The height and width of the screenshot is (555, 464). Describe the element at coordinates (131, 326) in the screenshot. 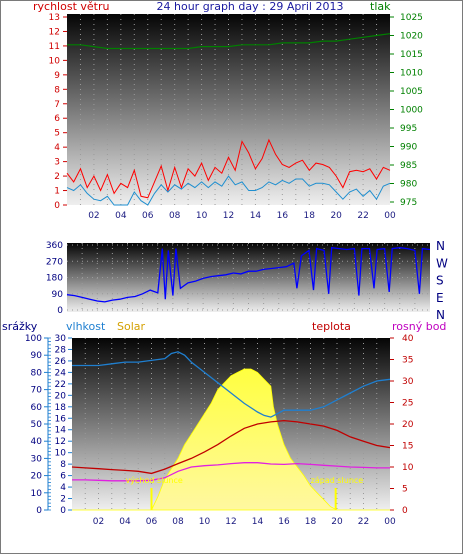

I see `panel3-solar-label: Solar` at that location.